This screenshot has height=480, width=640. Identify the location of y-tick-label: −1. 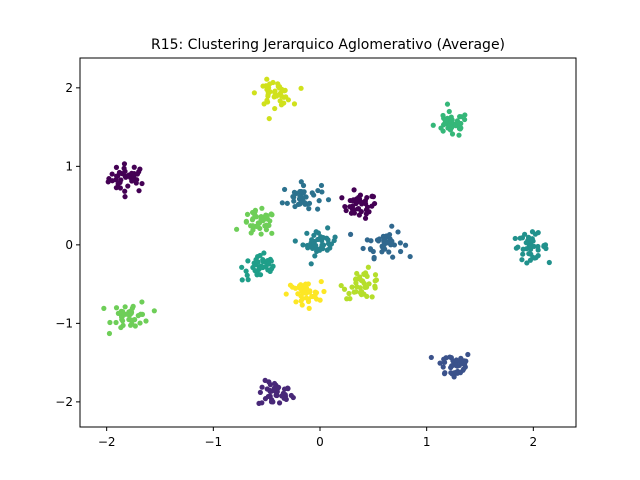
(64, 323).